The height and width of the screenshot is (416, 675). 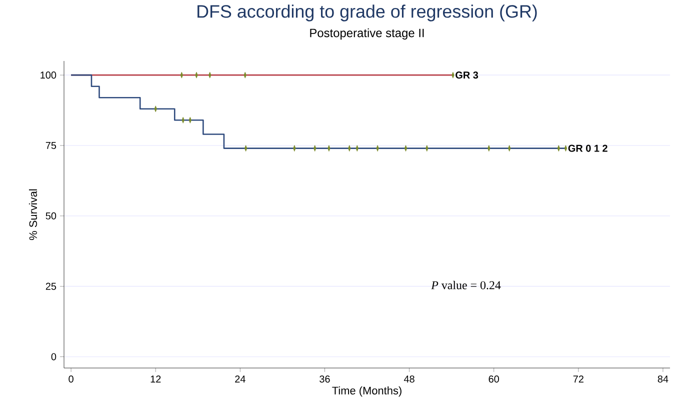 What do you see at coordinates (588, 148) in the screenshot?
I see `series-label: GR 0 1 2` at bounding box center [588, 148].